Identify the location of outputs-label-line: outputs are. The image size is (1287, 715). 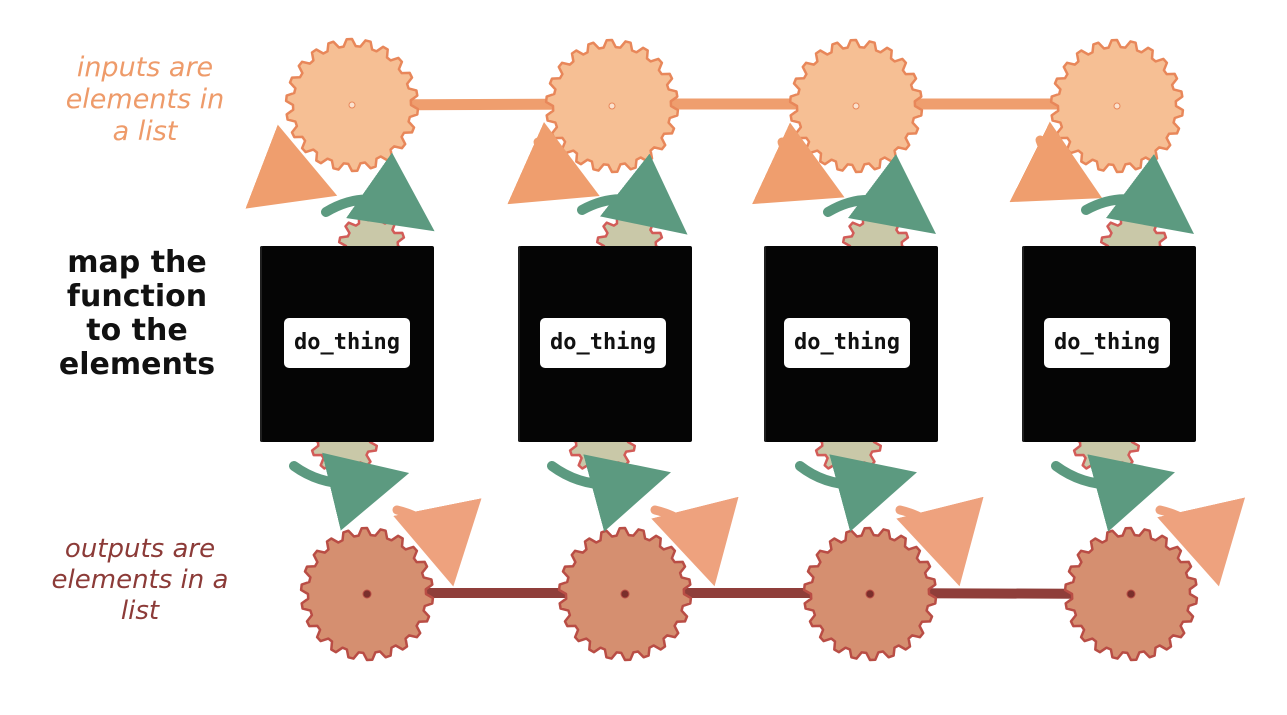
(140, 549).